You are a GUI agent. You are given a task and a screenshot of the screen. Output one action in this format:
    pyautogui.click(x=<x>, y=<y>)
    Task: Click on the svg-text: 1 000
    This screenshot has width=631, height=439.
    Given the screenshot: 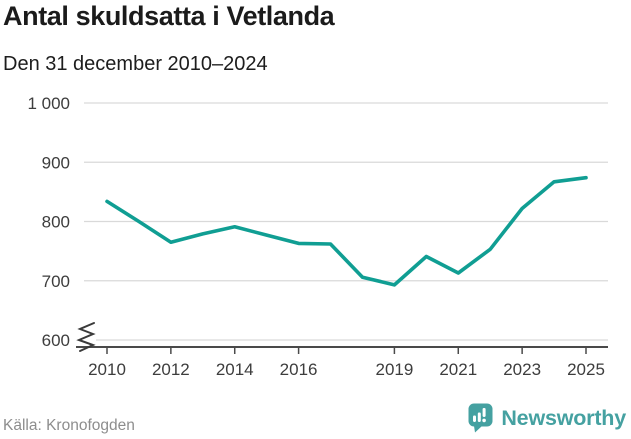 What is the action you would take?
    pyautogui.click(x=48, y=103)
    